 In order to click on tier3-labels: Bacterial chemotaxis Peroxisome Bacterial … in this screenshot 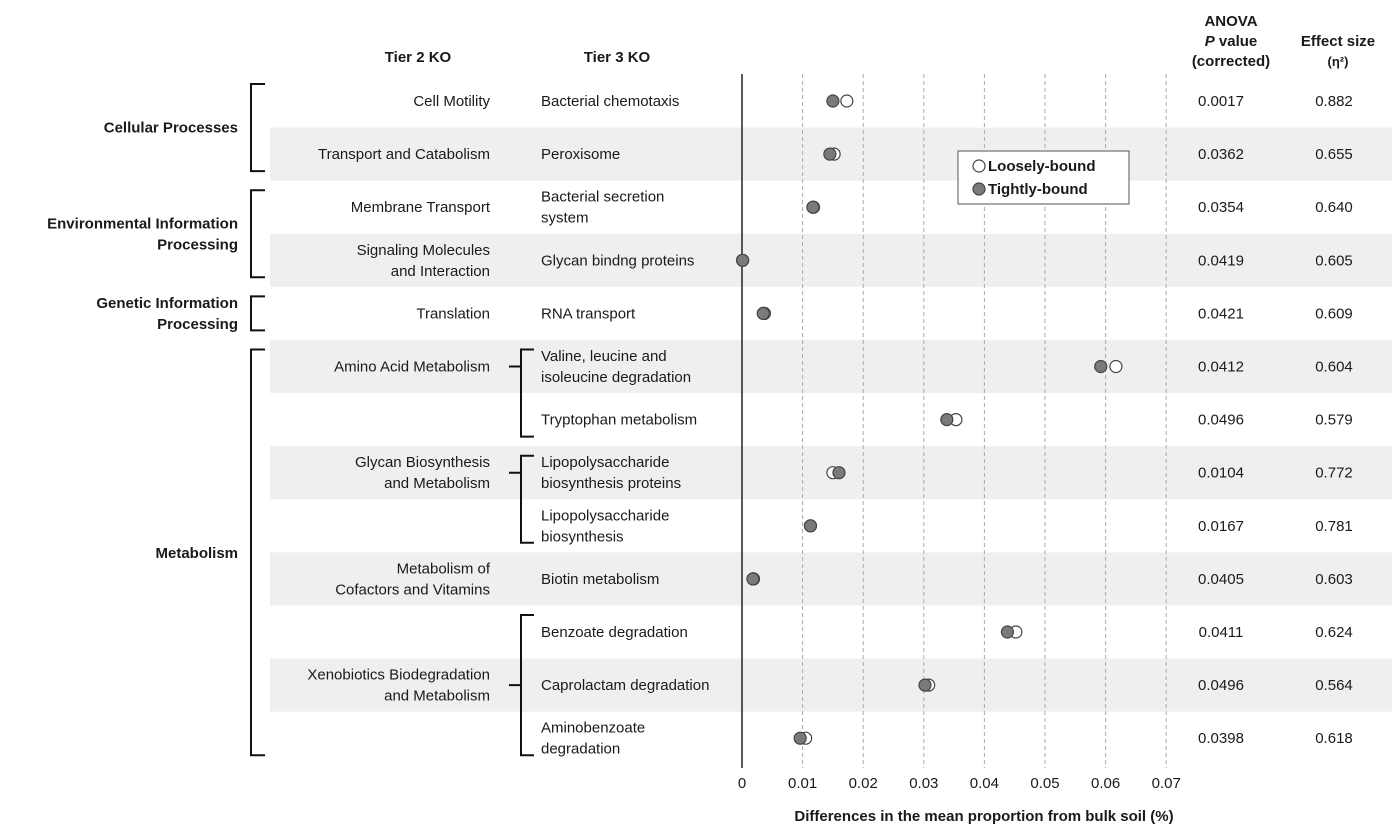, I will do `click(625, 425)`.